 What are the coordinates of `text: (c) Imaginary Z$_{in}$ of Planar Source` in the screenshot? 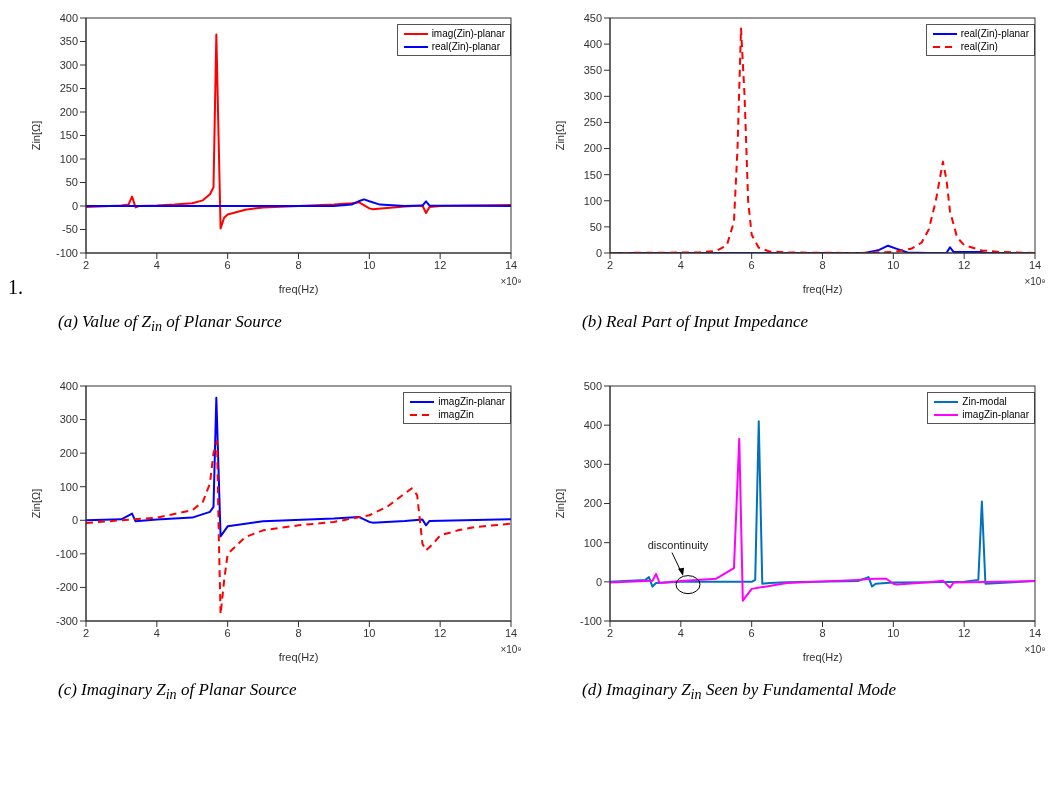 It's located at (178, 692).